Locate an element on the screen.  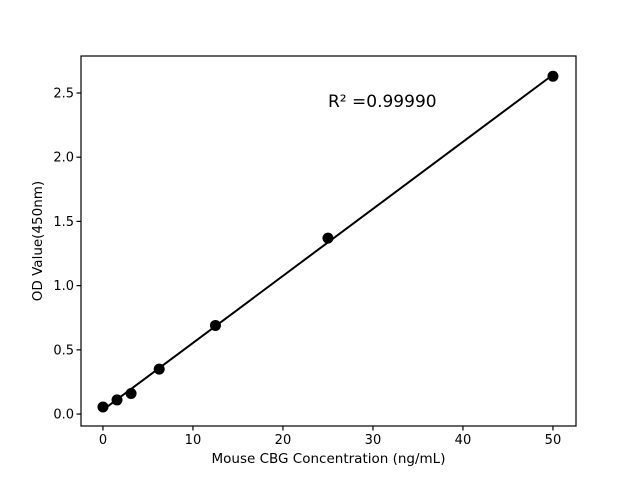
x-tick-label: 10 is located at coordinates (193, 440).